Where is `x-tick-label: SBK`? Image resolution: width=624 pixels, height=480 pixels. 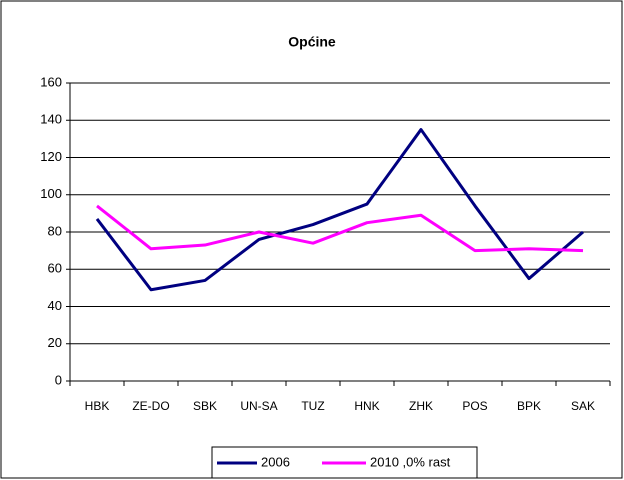
x-tick-label: SBK is located at coordinates (205, 406).